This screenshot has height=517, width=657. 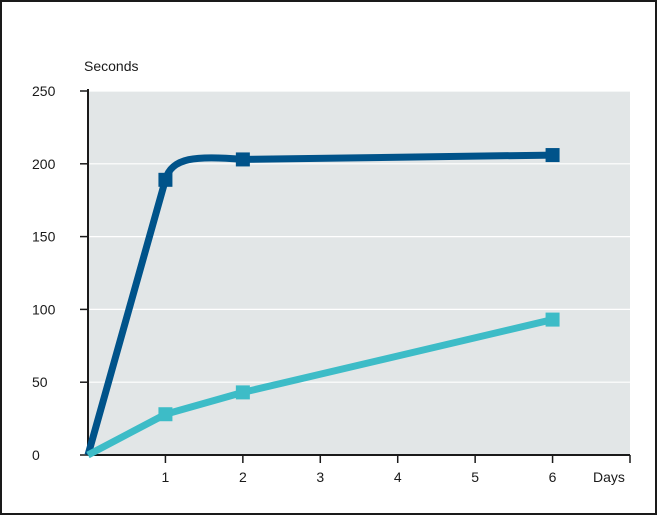 I want to click on x-tick-label-6: 6, so click(x=553, y=477).